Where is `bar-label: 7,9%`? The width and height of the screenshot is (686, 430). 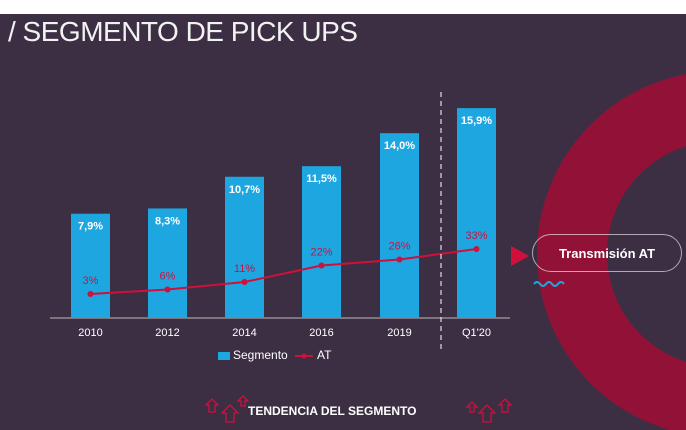
bar-label: 7,9% is located at coordinates (90, 227).